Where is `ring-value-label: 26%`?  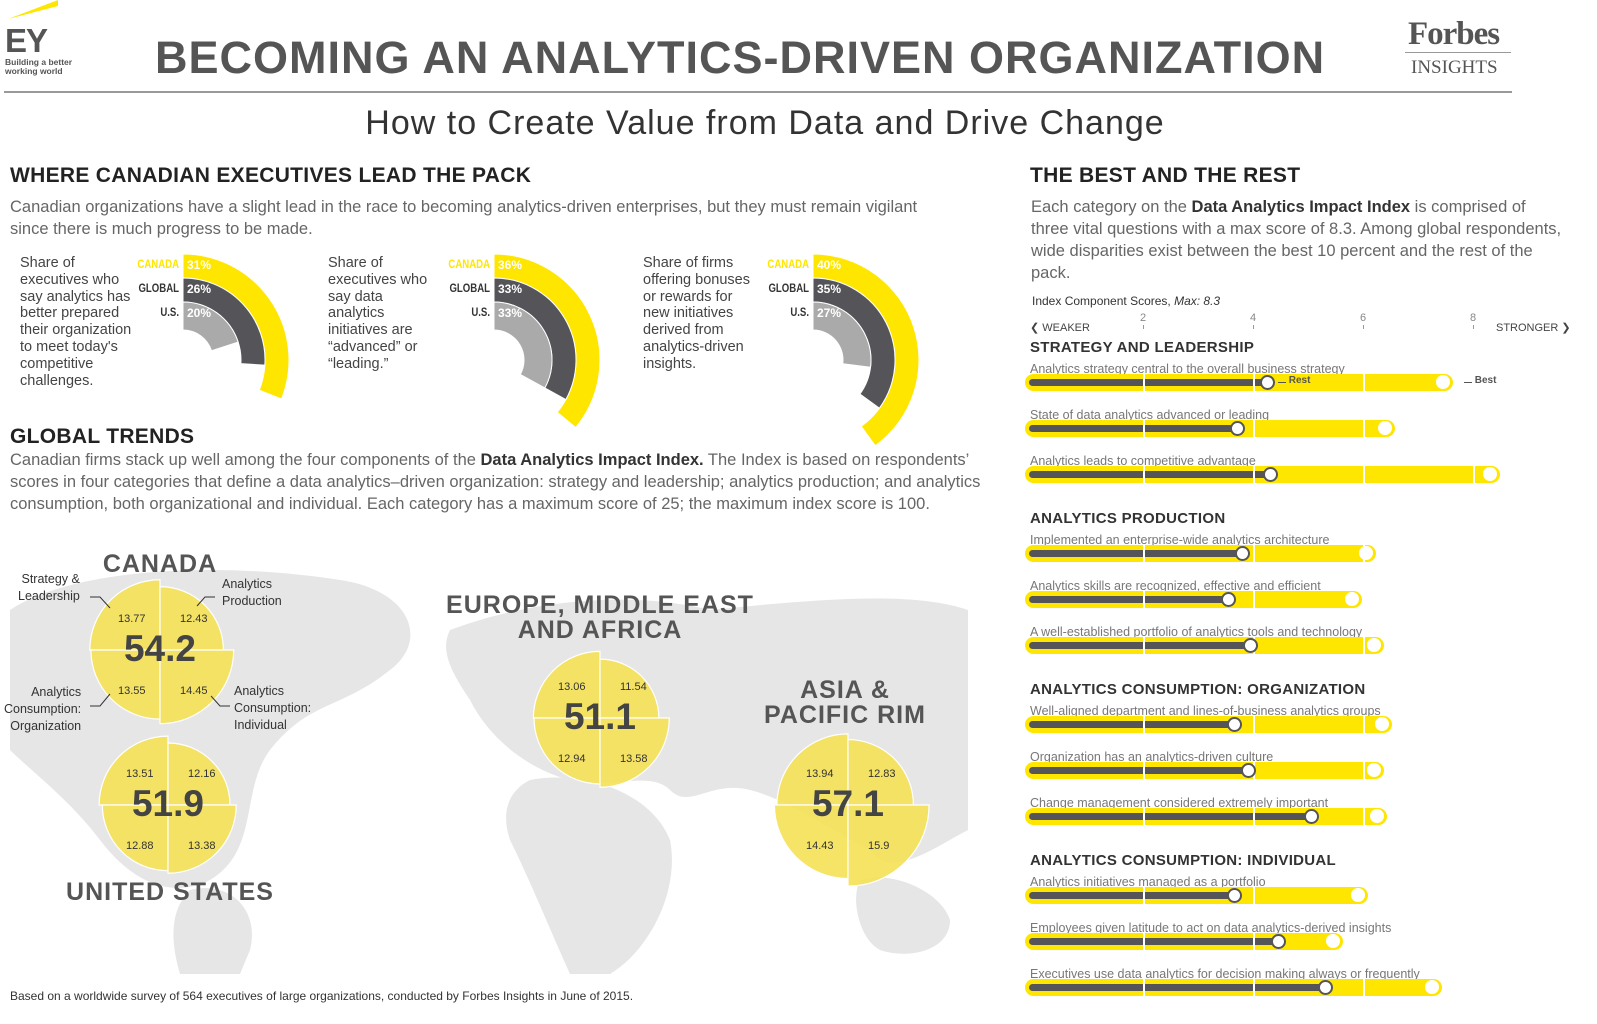
ring-value-label: 26% is located at coordinates (199, 289).